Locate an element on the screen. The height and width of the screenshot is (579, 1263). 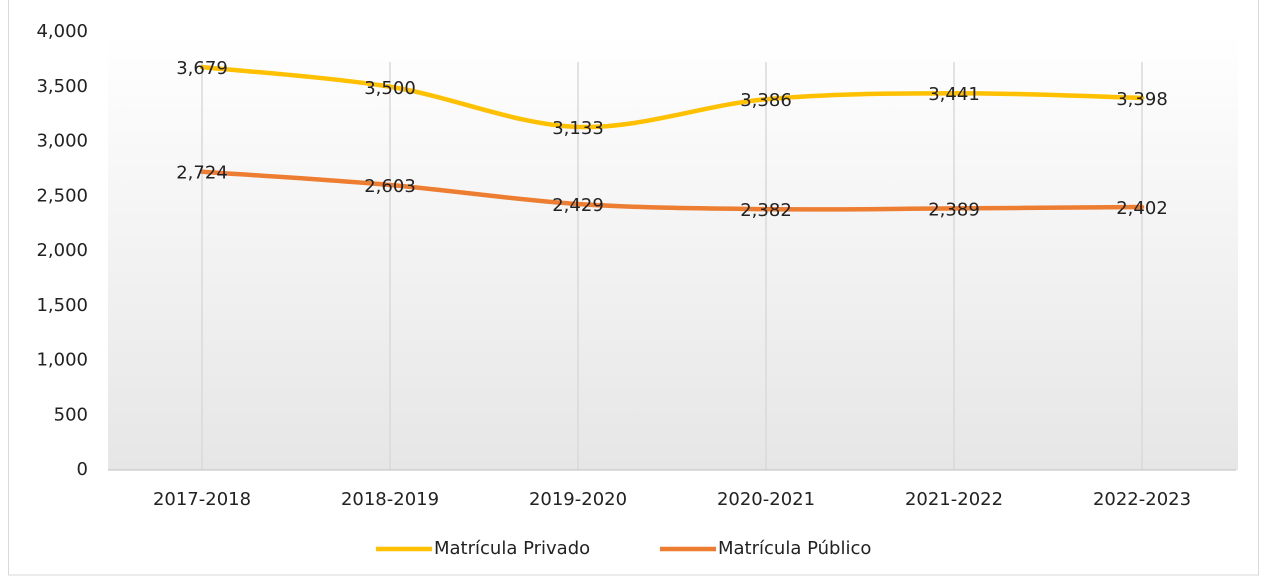
x-tick-label: 2018-2019 is located at coordinates (390, 499).